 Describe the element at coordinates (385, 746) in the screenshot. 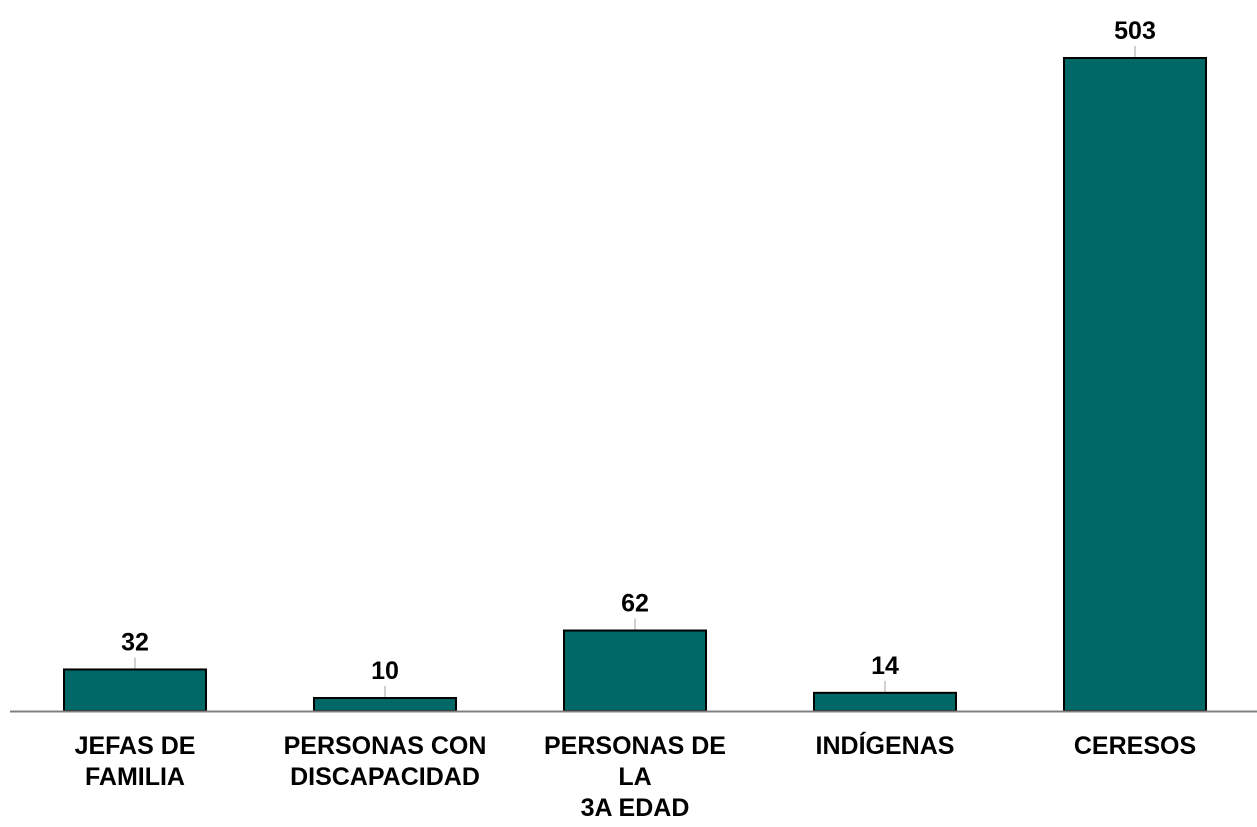

I see `x-tick-label-line: PERSONAS CON` at that location.